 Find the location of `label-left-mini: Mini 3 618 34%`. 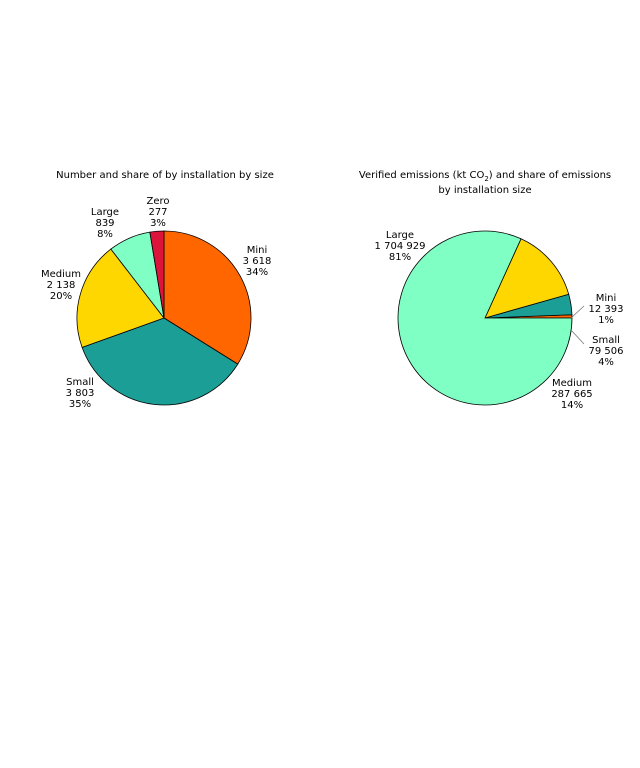

label-left-mini: Mini 3 618 34% is located at coordinates (257, 261).